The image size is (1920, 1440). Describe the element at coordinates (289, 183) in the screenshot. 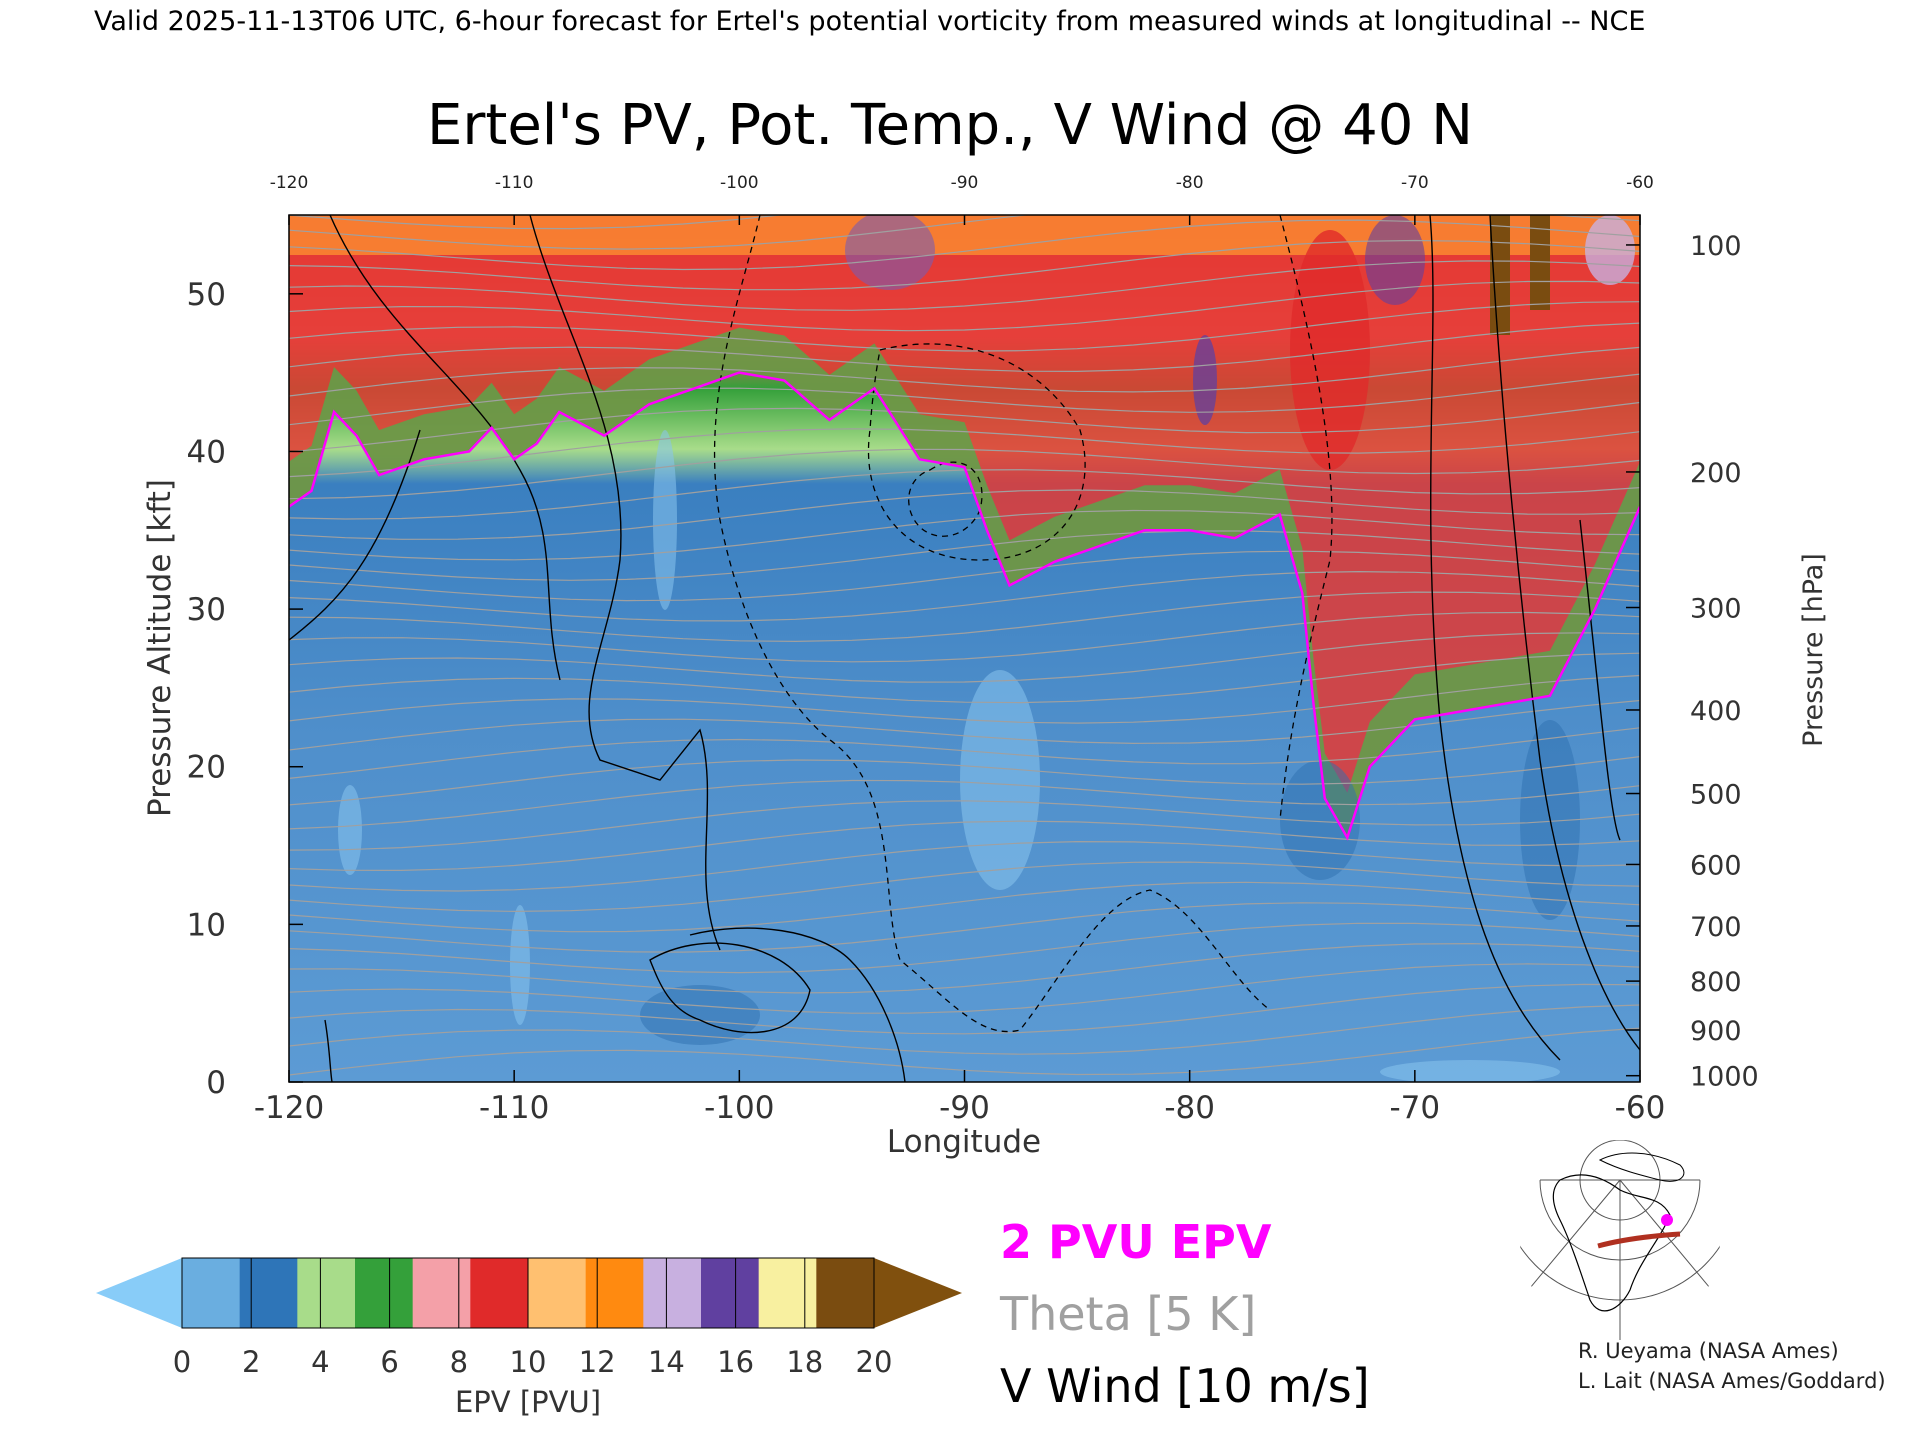

I see `top-x-tick-label: -120` at that location.